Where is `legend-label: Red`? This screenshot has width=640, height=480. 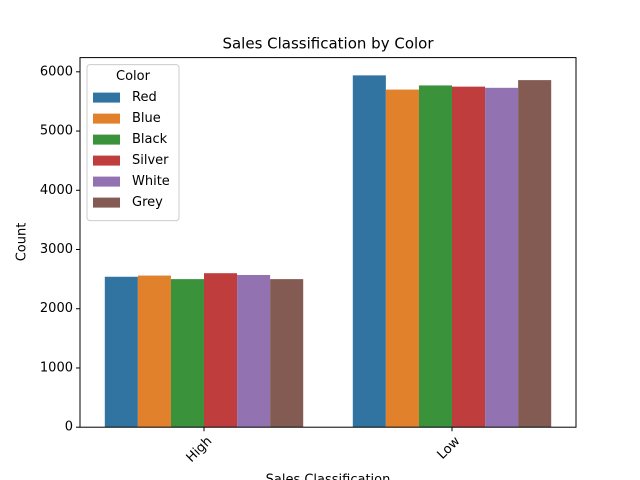 legend-label: Red is located at coordinates (144, 97).